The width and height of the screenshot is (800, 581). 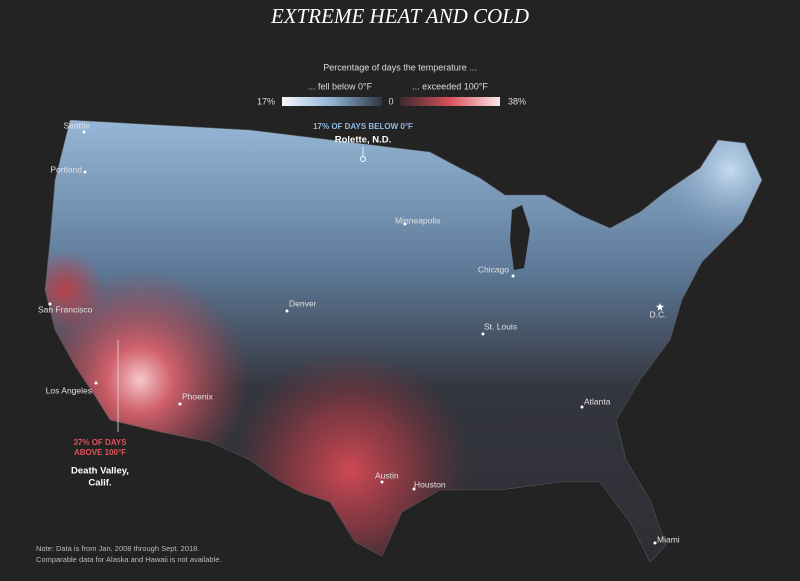 I want to click on city-label: St. Louis, so click(x=500, y=326).